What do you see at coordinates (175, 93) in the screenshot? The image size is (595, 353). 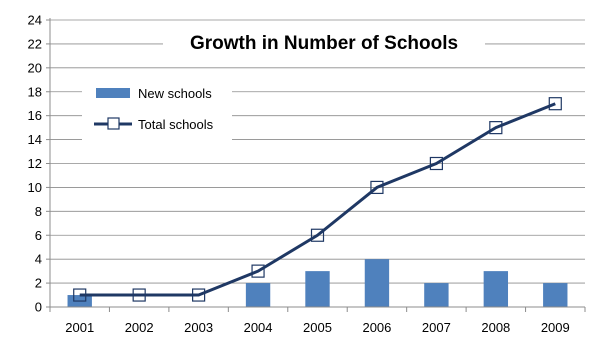 I see `legend-label-new-schools: New schools` at bounding box center [175, 93].